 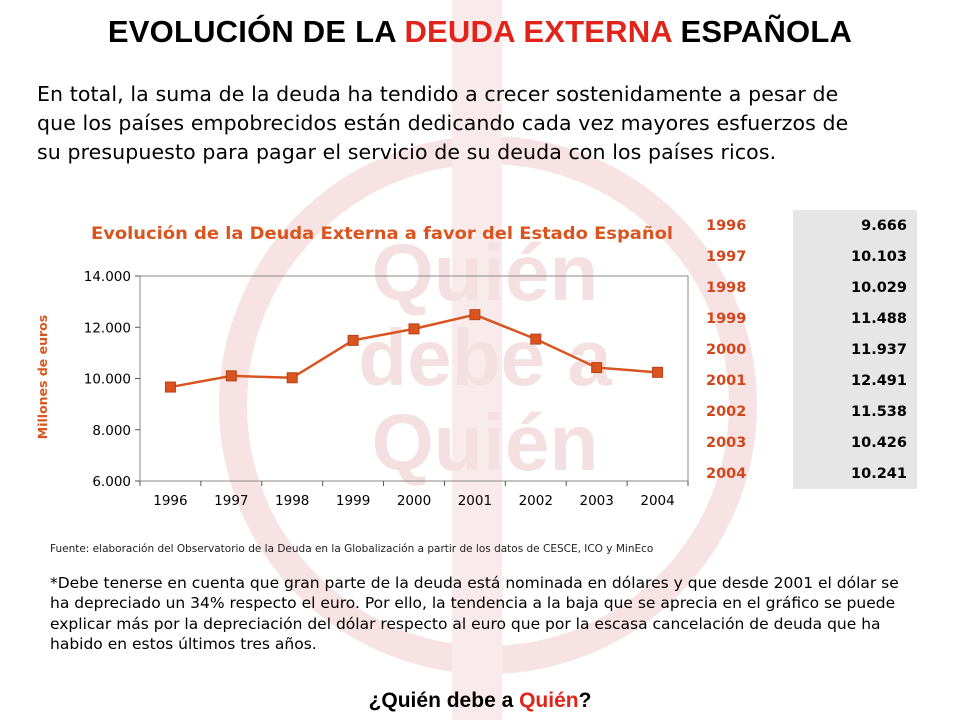 I want to click on title-highlight: DEUDA EXTERNA, so click(x=538, y=31).